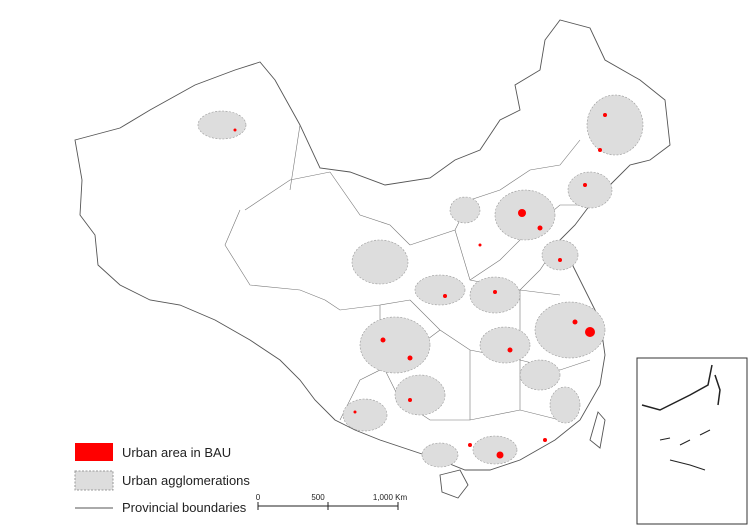  I want to click on legend-label: Urban area in BAU, so click(176, 452).